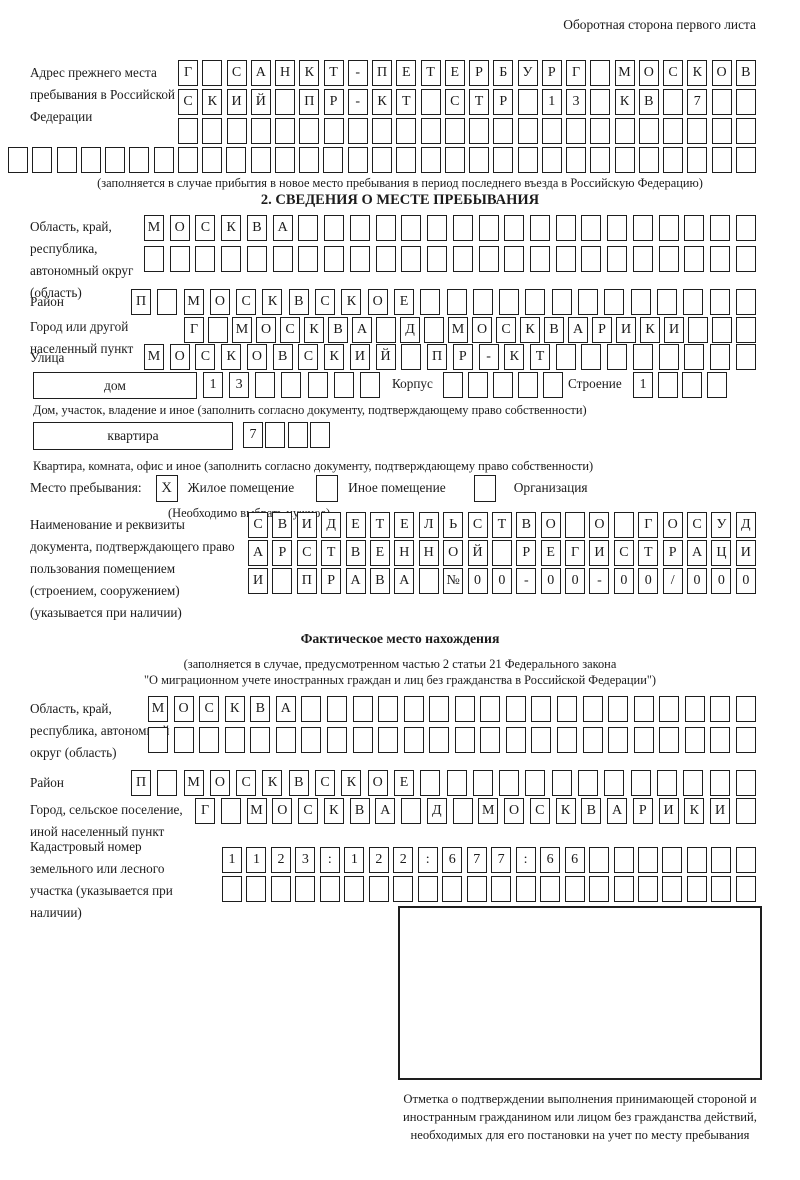  What do you see at coordinates (397, 487) in the screenshot?
I see `stay-type-option-other: Иное помещение` at bounding box center [397, 487].